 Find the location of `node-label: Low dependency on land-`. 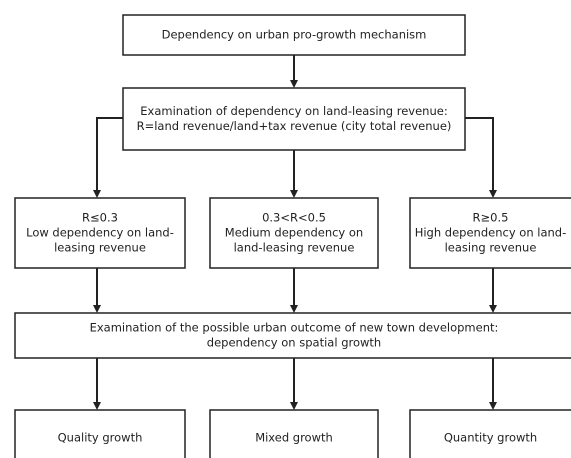

node-label: Low dependency on land- is located at coordinates (100, 233).